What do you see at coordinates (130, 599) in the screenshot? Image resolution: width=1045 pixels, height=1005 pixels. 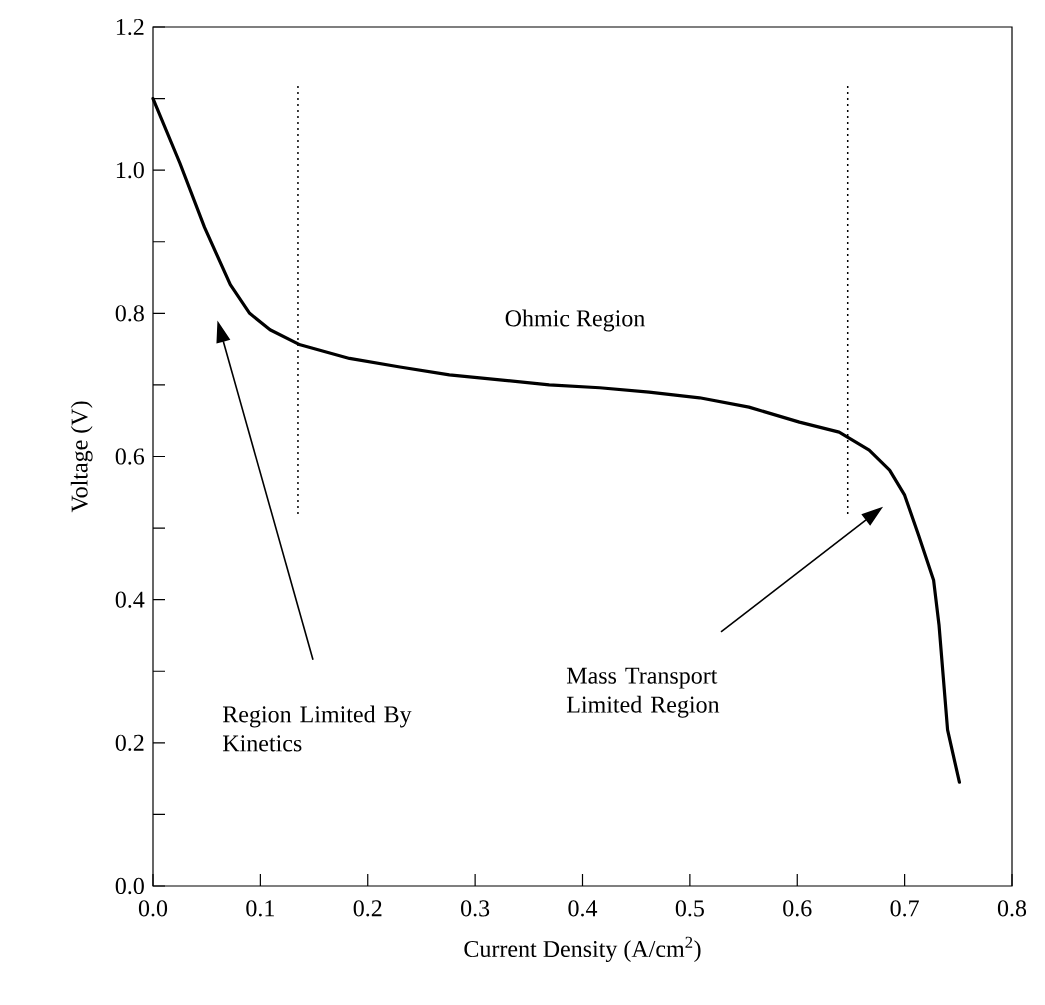 I see `y-tick-label: 0.4` at bounding box center [130, 599].